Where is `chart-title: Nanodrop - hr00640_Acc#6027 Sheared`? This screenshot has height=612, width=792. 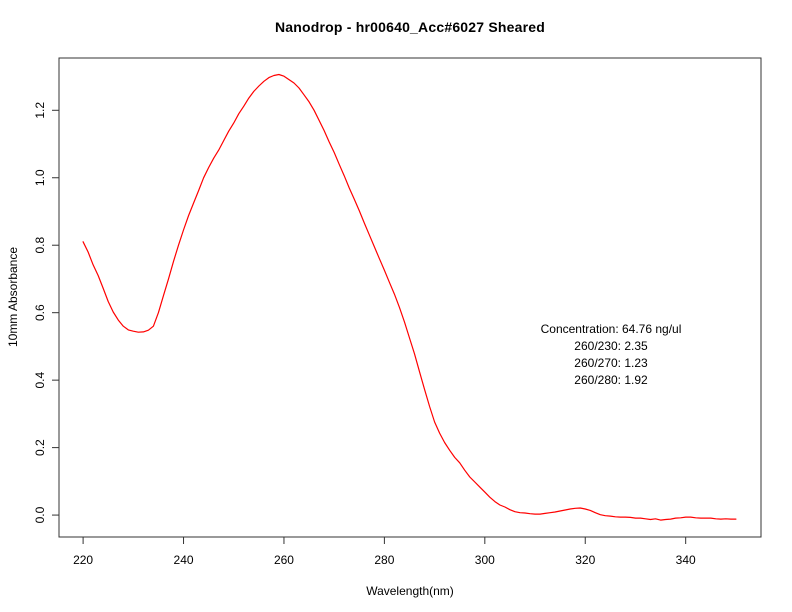 chart-title: Nanodrop - hr00640_Acc#6027 Sheared is located at coordinates (409, 27).